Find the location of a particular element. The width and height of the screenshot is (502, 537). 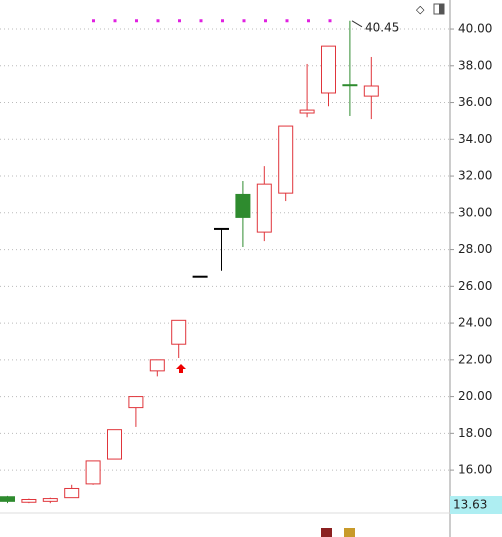

icon-panel-fill is located at coordinates (441, 9).